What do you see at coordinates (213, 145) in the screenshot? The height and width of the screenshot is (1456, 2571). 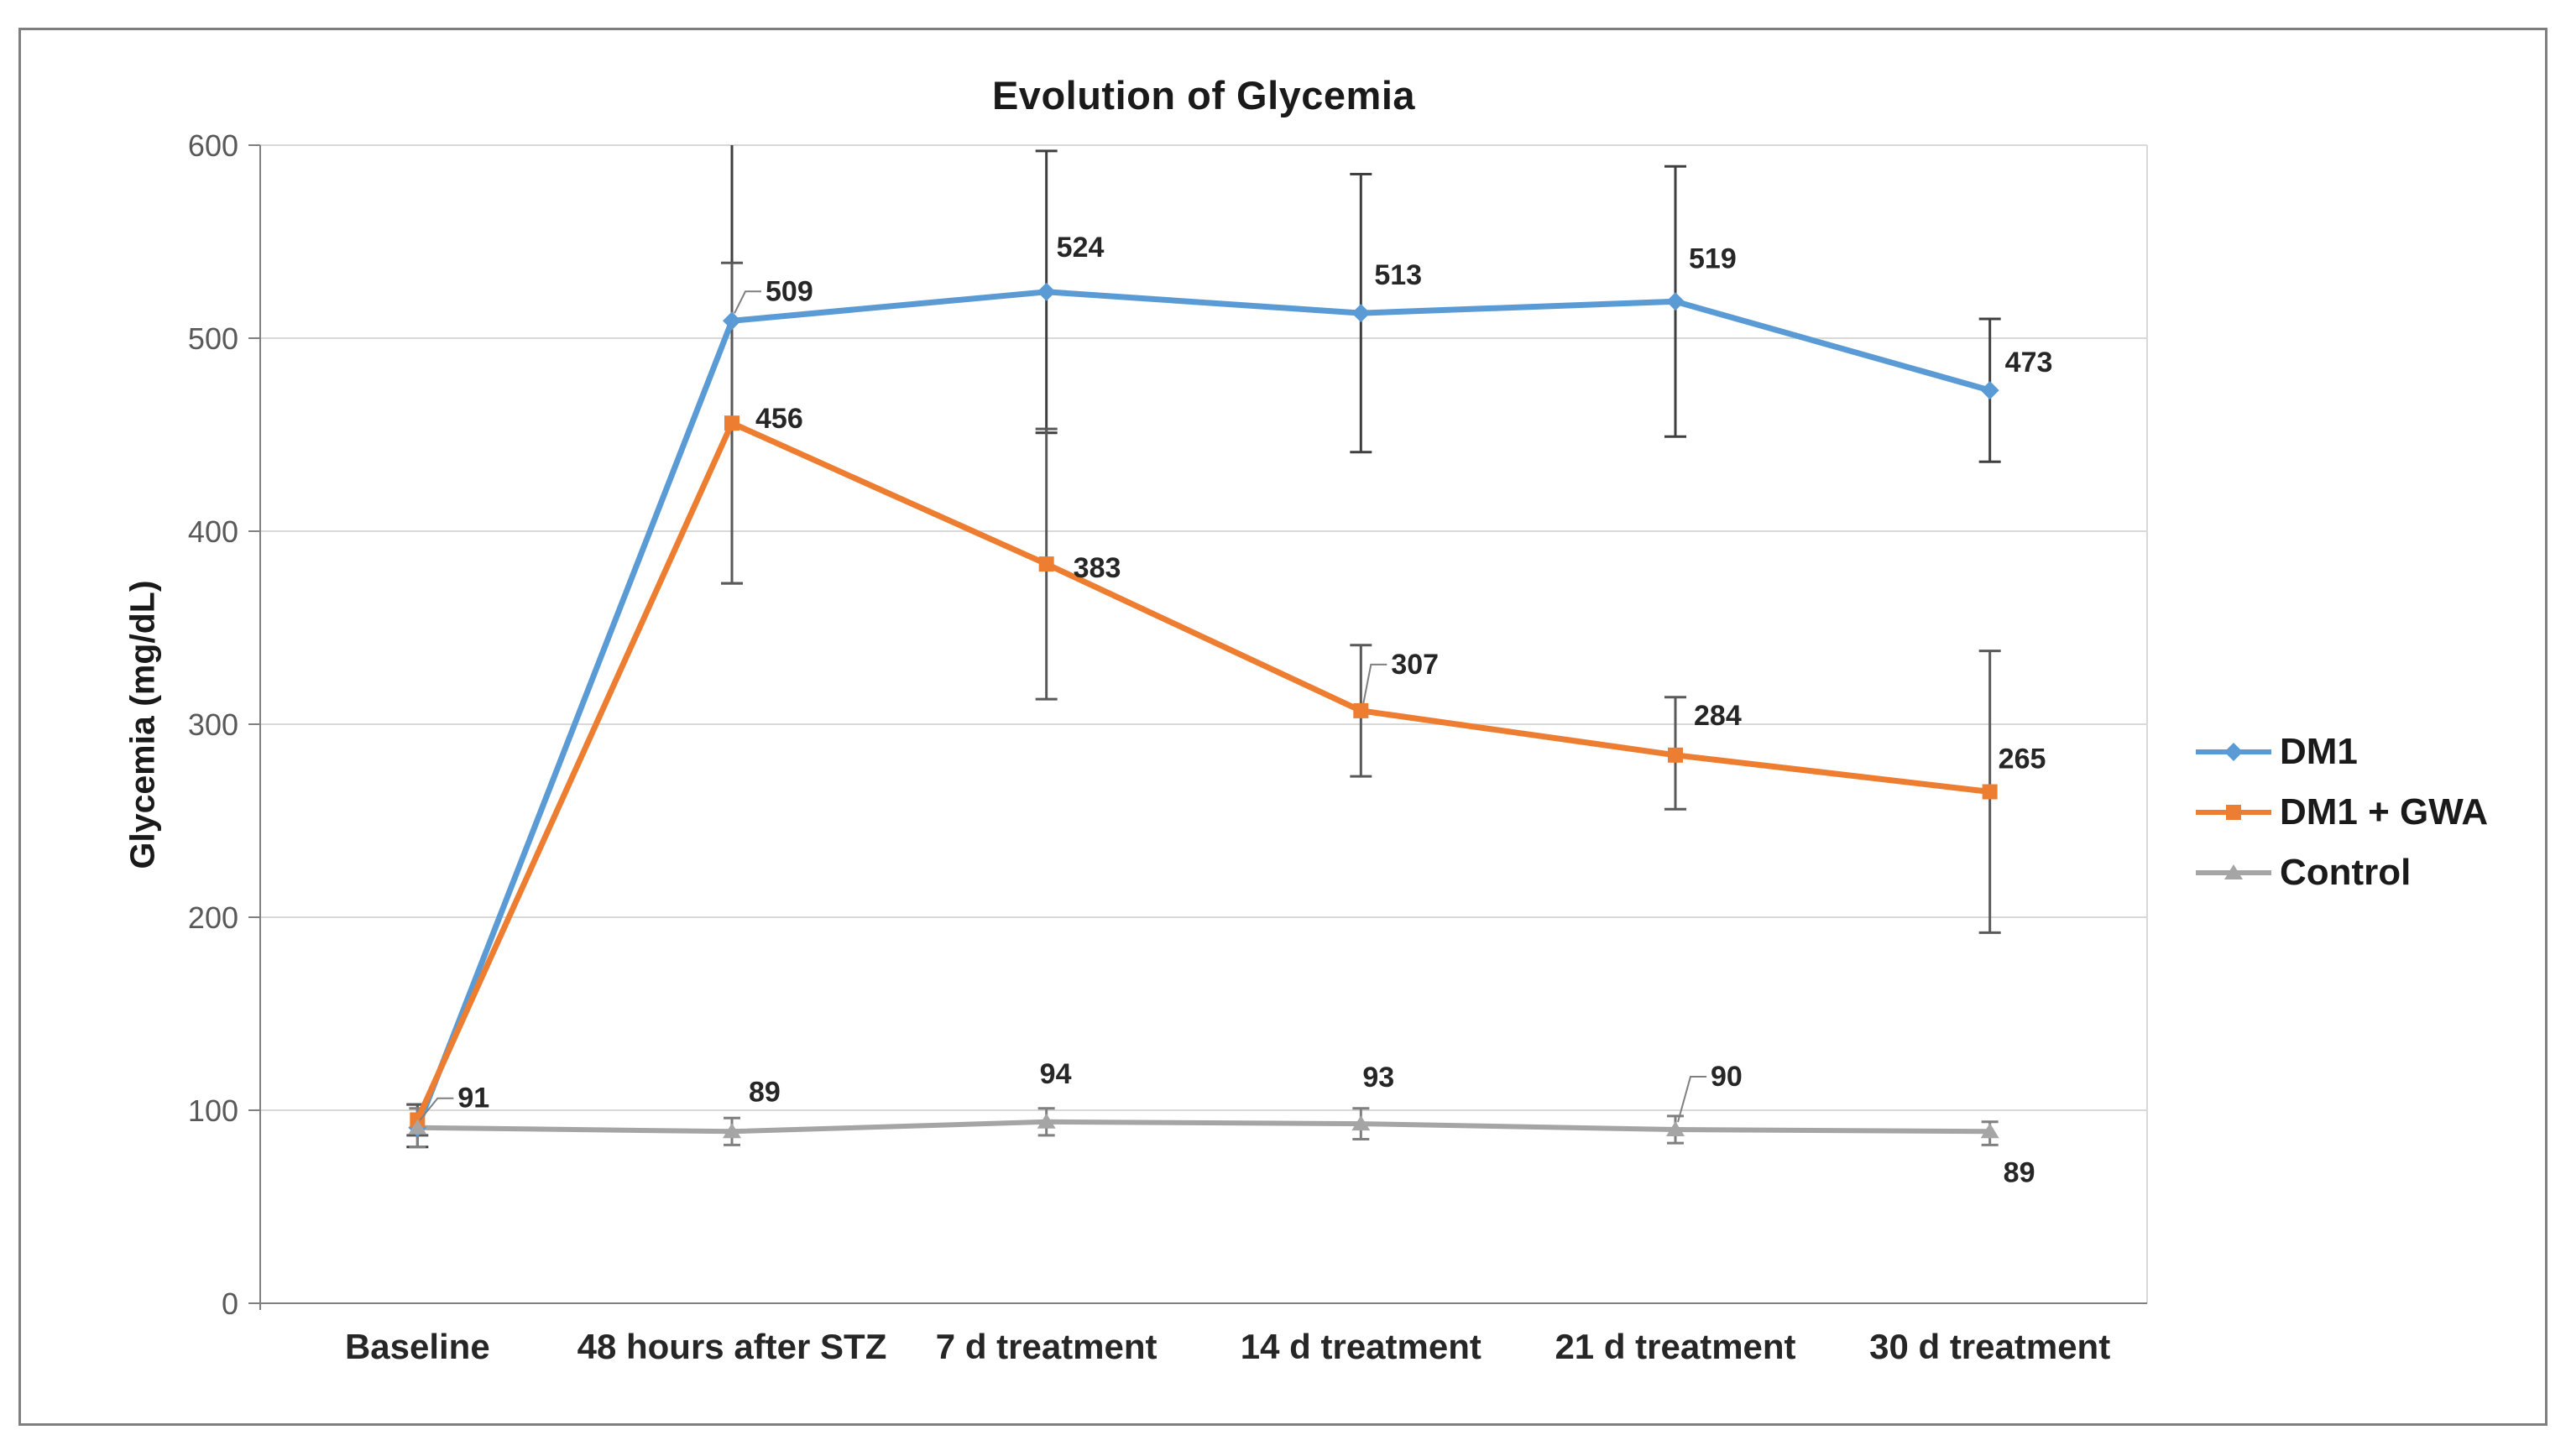 I see `y-tick-label: 600` at bounding box center [213, 145].